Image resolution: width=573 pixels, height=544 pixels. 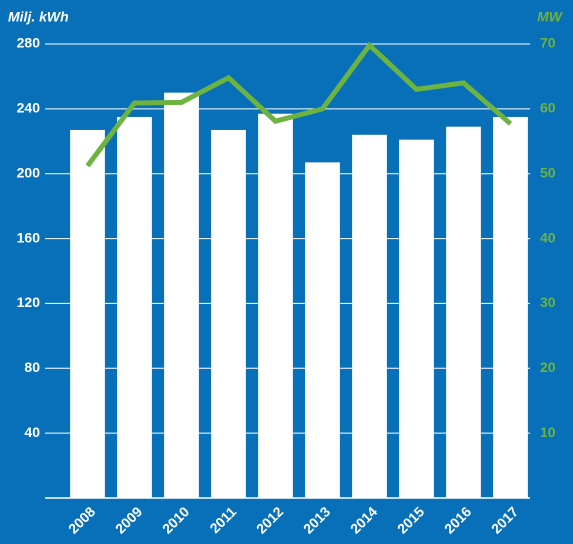 What do you see at coordinates (316, 519) in the screenshot?
I see `x-tick-label: 2013` at bounding box center [316, 519].